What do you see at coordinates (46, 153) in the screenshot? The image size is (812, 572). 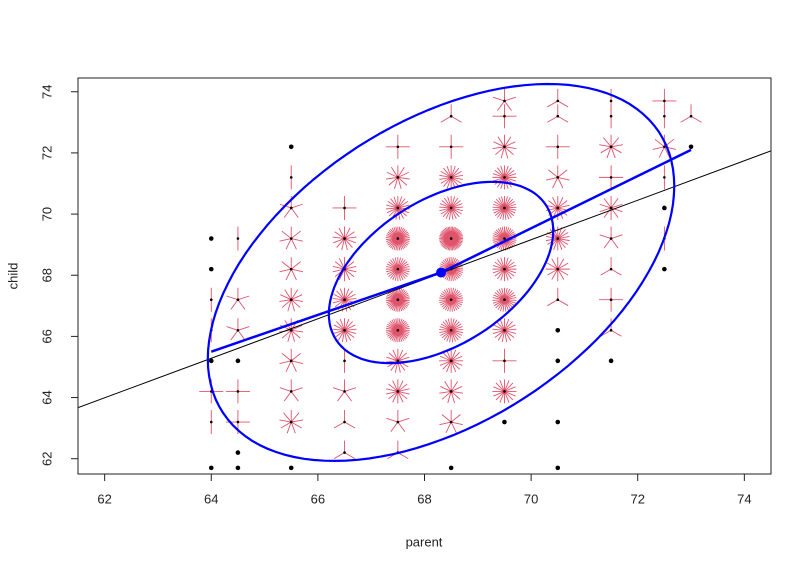 I see `y-tick-label: 72` at bounding box center [46, 153].